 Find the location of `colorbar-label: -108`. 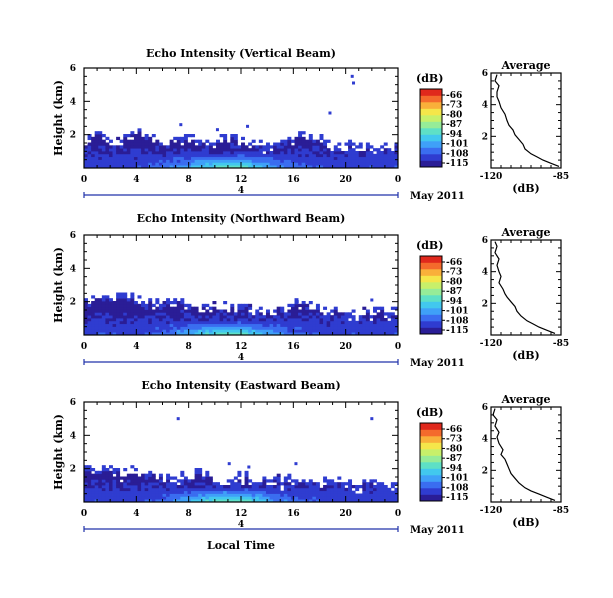

colorbar-label: -108 is located at coordinates (457, 488).